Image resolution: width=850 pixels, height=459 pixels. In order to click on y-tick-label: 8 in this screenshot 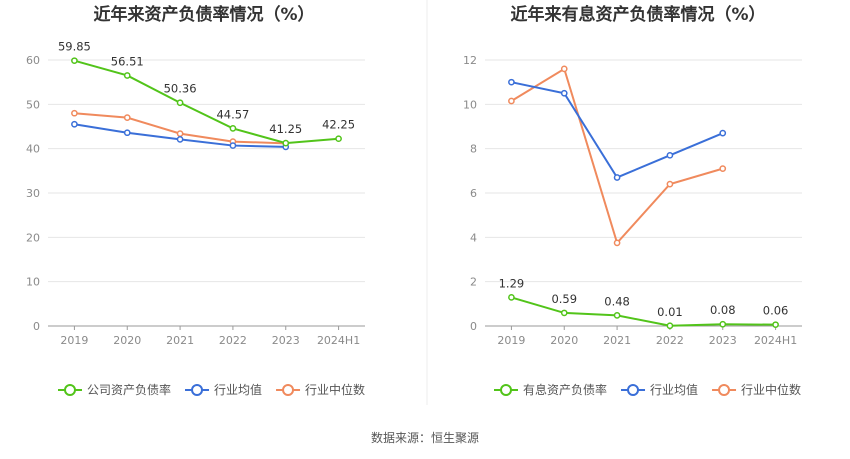, I will do `click(473, 149)`.